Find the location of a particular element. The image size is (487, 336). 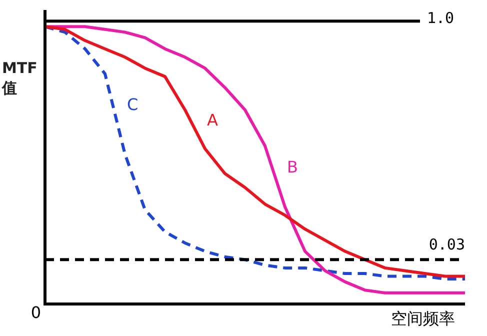

series-label: C is located at coordinates (132, 104).